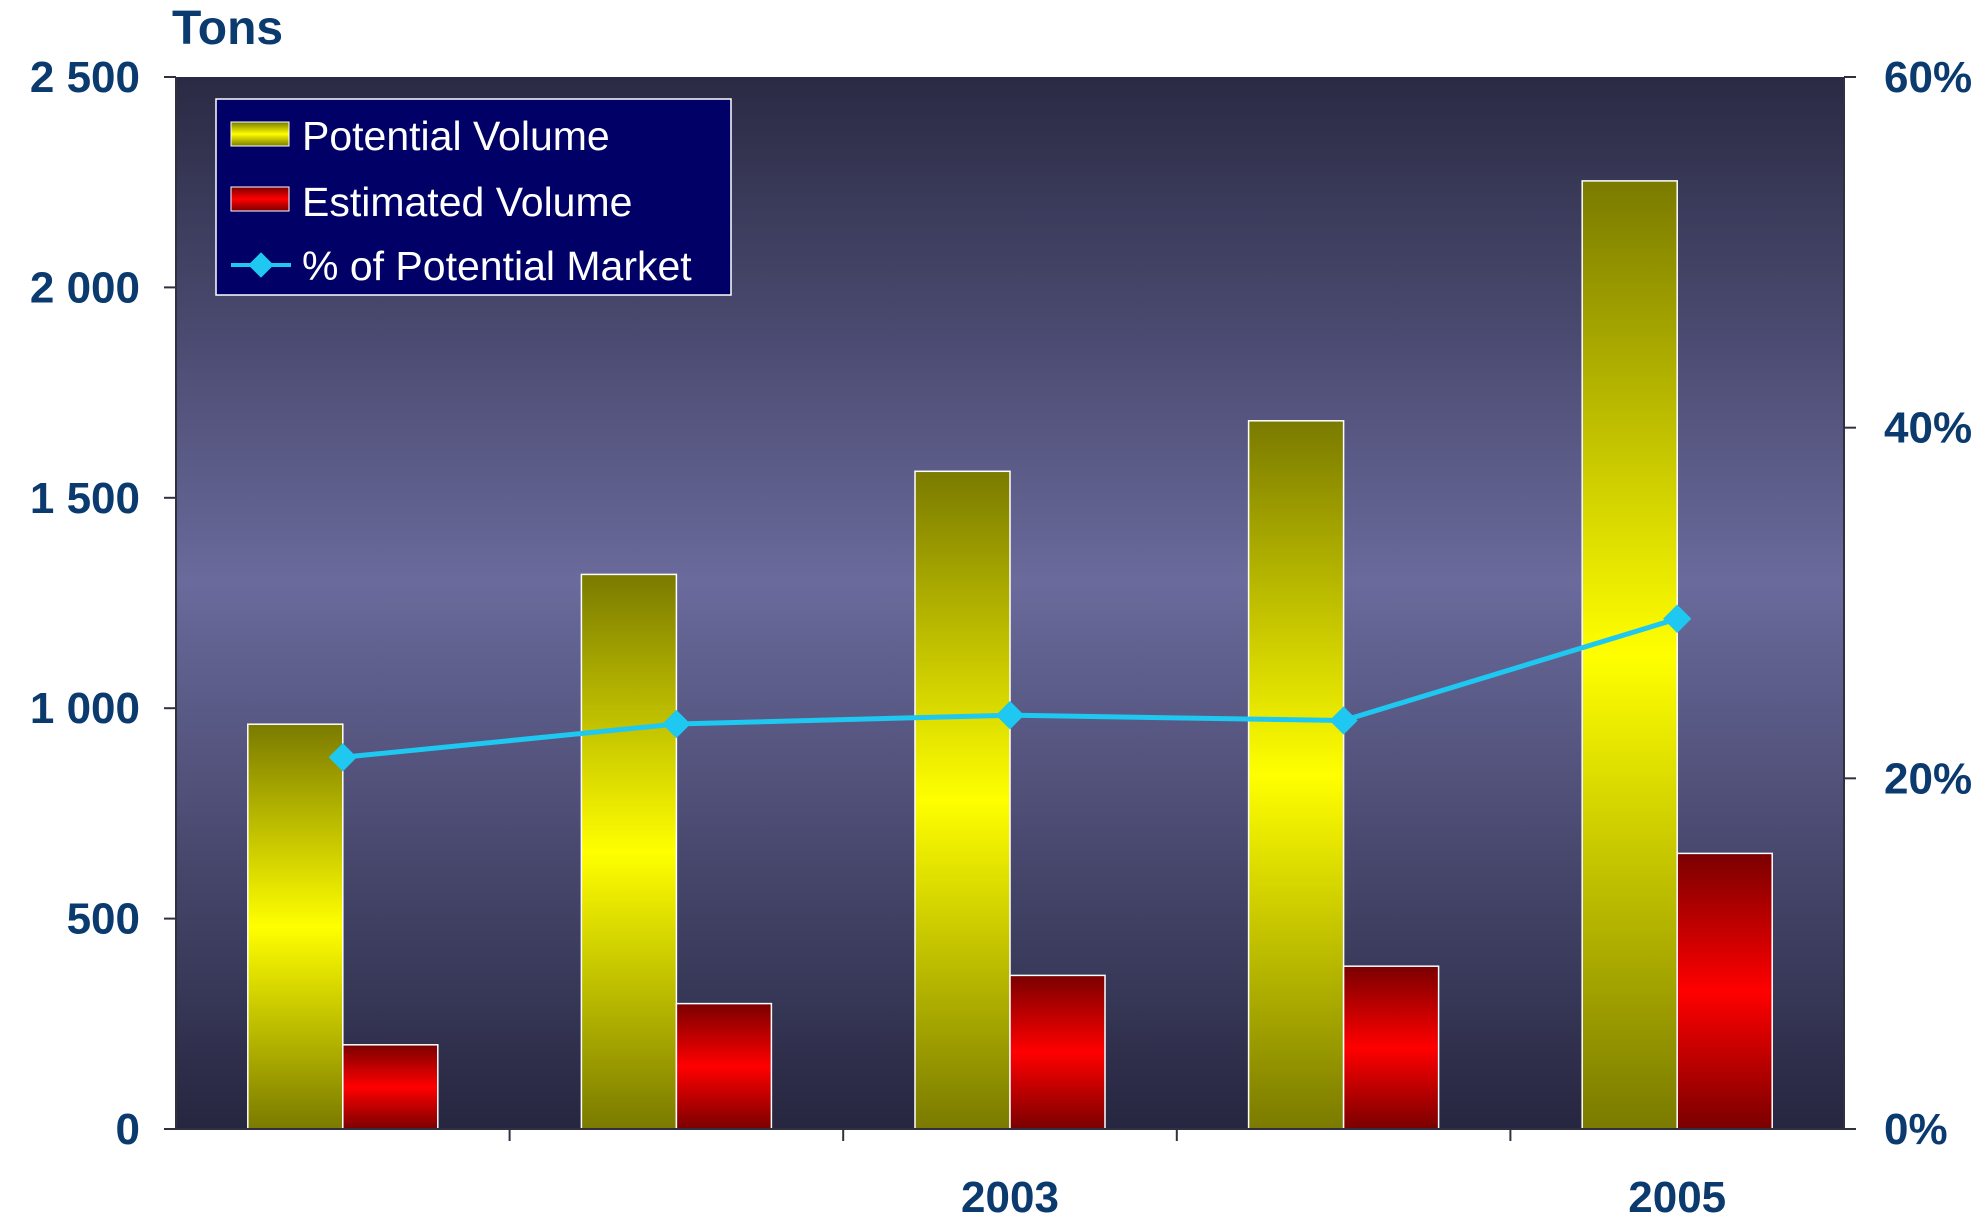  Describe the element at coordinates (1916, 1129) in the screenshot. I see `y-tick-label-right: 0%` at that location.